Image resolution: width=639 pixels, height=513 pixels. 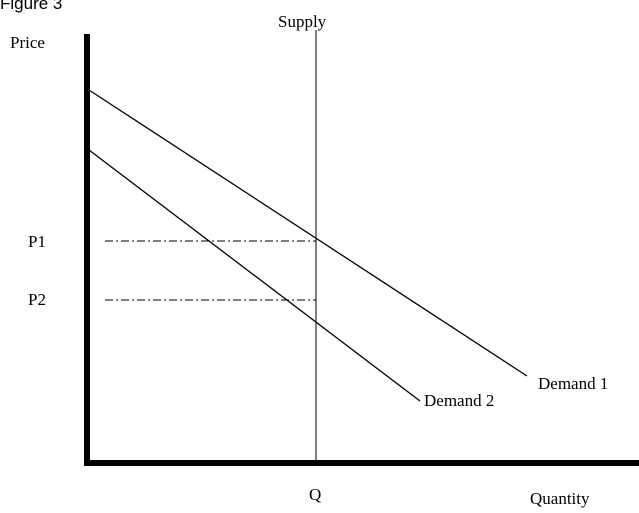 I want to click on price-label: P2, so click(x=37, y=299).